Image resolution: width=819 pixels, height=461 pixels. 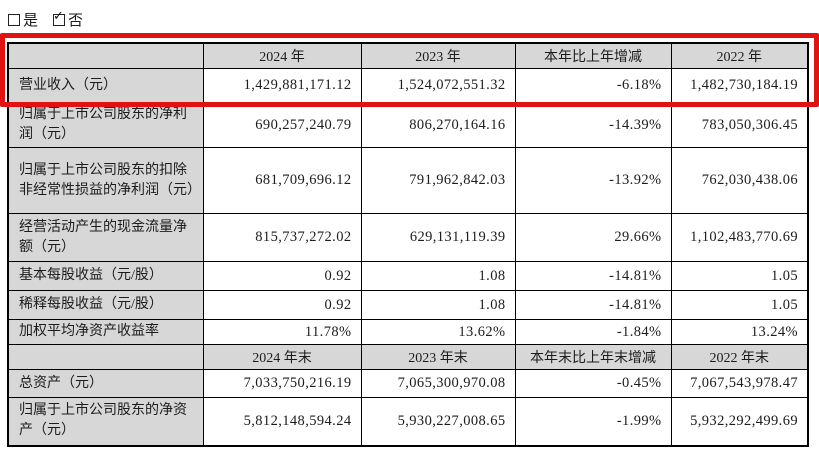 What do you see at coordinates (739, 180) in the screenshot?
I see `cell-2022: 762,030,438.06` at bounding box center [739, 180].